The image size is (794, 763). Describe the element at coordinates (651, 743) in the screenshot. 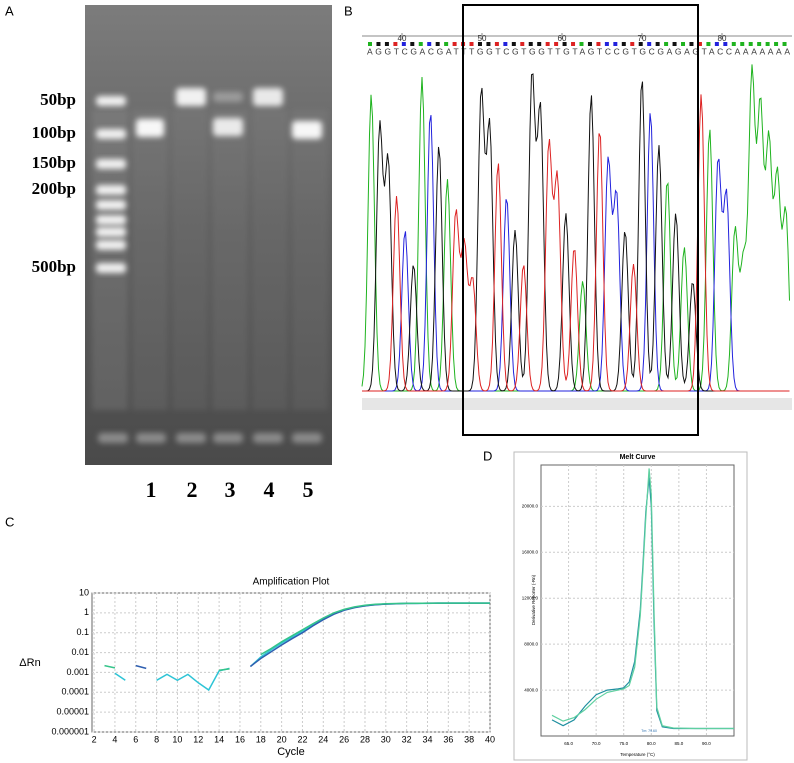

I see `x-tick-label: 80.0` at that location.